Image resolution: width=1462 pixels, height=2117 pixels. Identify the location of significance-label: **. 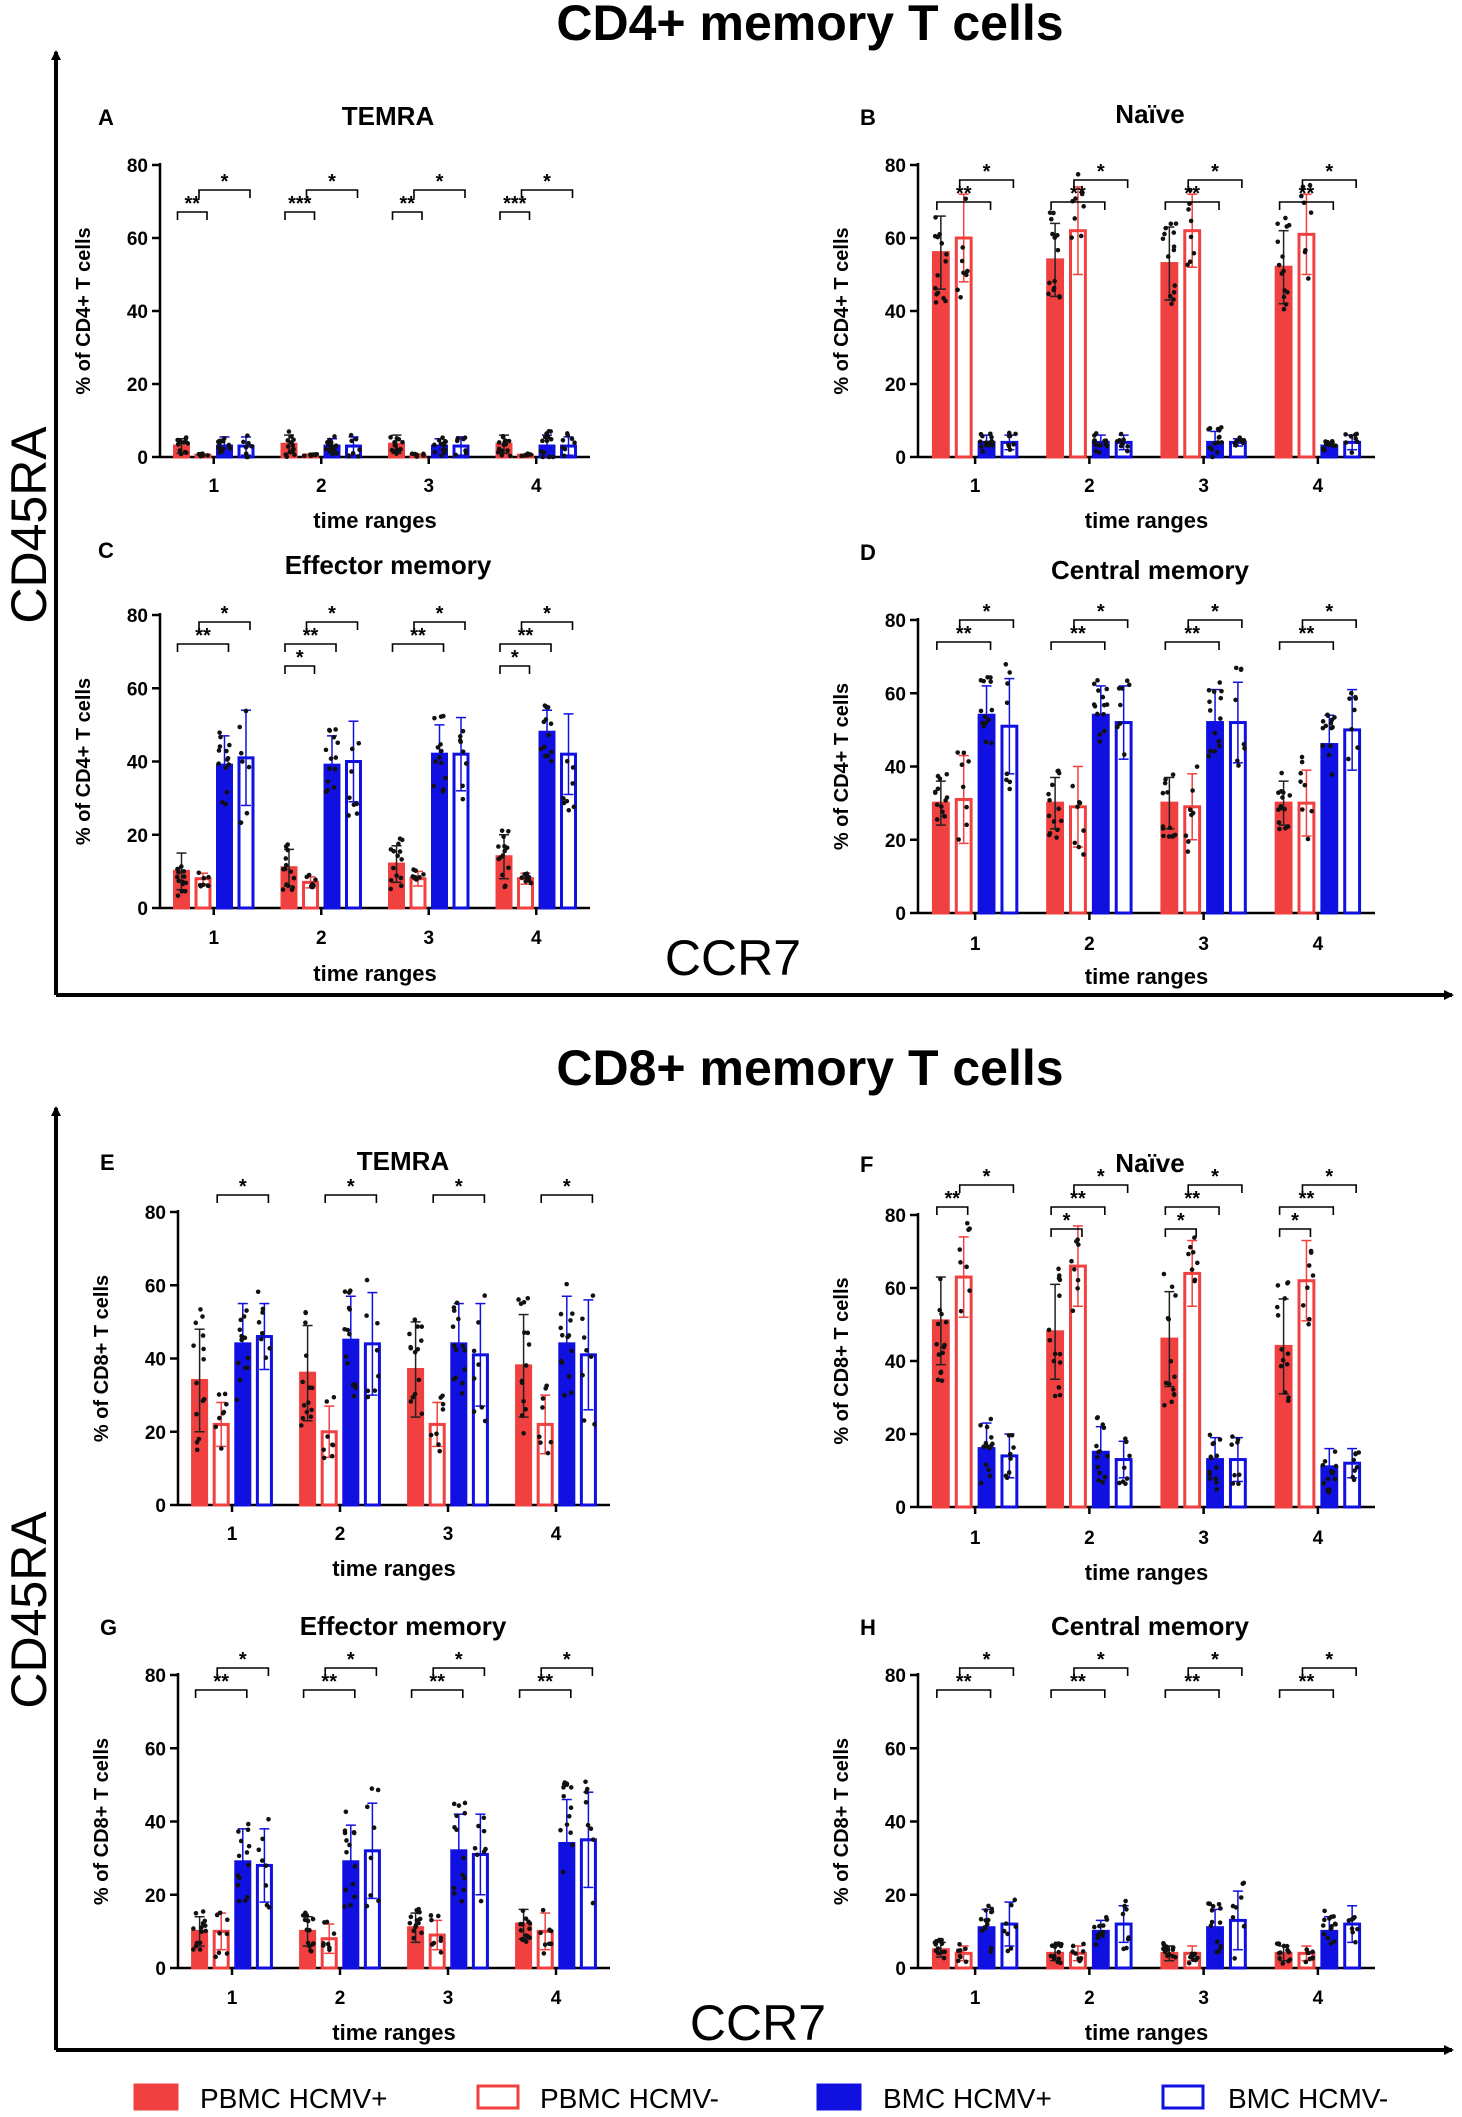
(418, 636).